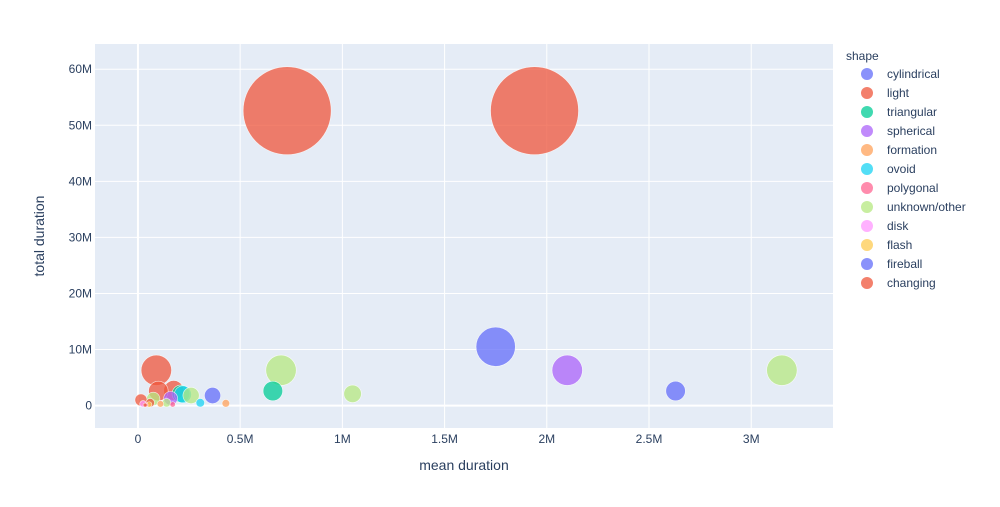  I want to click on legend-item: light, so click(885, 93).